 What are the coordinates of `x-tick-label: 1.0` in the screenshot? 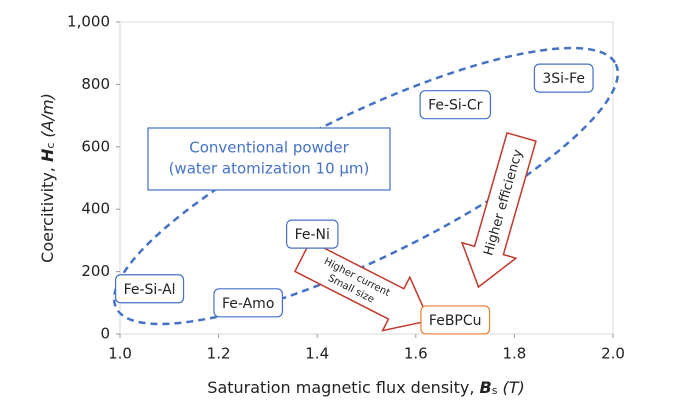 It's located at (120, 354).